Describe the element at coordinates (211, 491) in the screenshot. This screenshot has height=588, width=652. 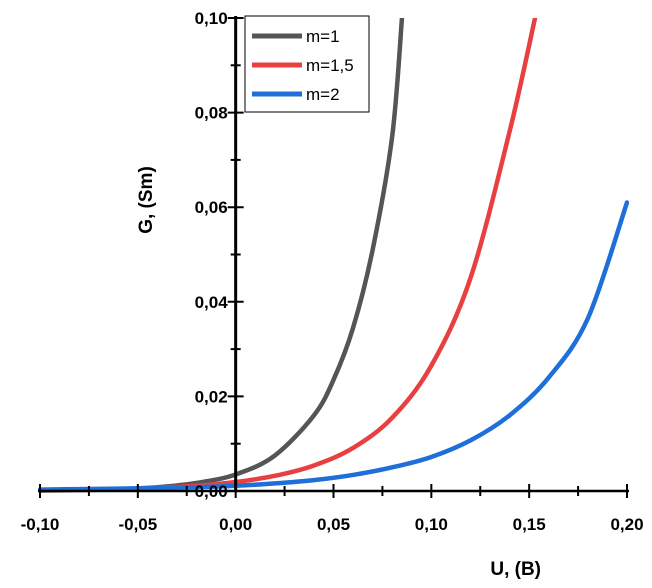
I see `y-tick-label: 0,00` at that location.